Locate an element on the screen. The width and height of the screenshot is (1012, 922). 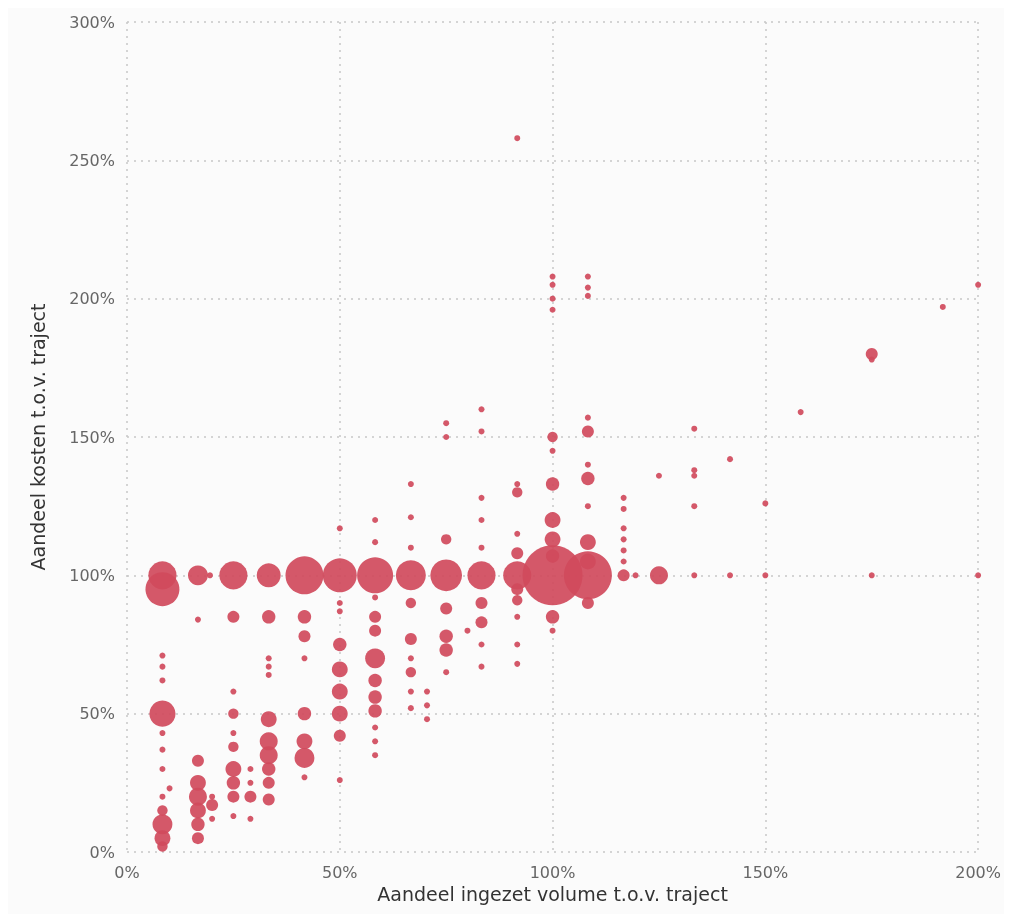
x-tick-label: 100% is located at coordinates (552, 872).